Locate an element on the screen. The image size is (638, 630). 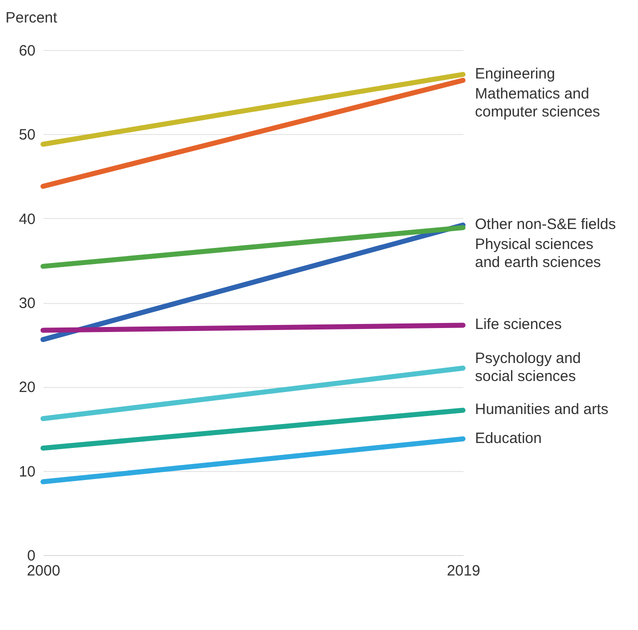
series-label: Other non-S&E fields is located at coordinates (545, 225).